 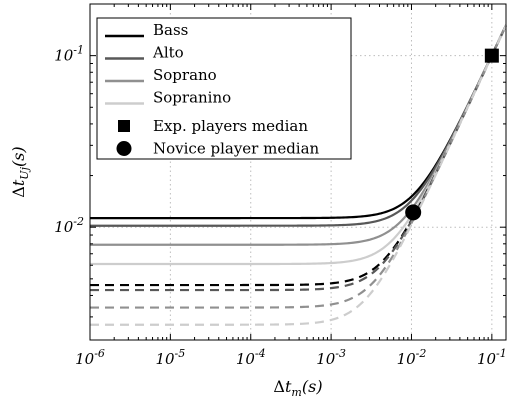 I want to click on x-tick-label: 10⁻⁵, so click(x=170, y=357).